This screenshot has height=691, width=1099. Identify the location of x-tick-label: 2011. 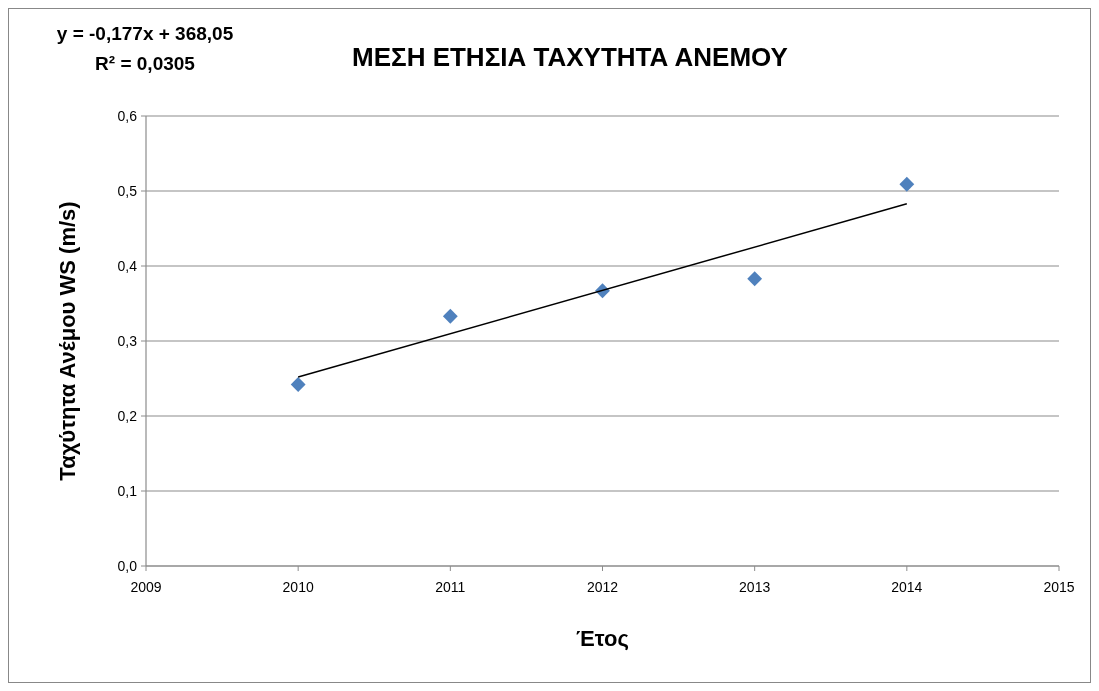
(450, 587).